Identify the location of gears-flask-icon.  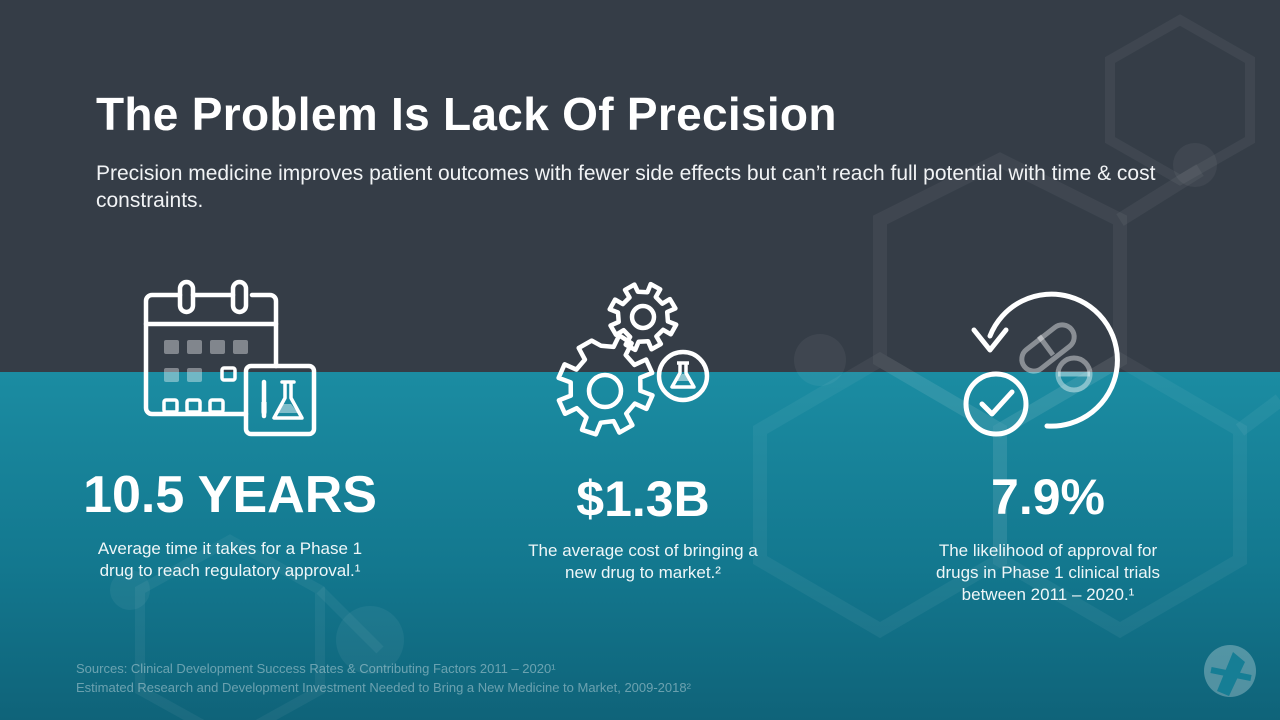
(633, 359).